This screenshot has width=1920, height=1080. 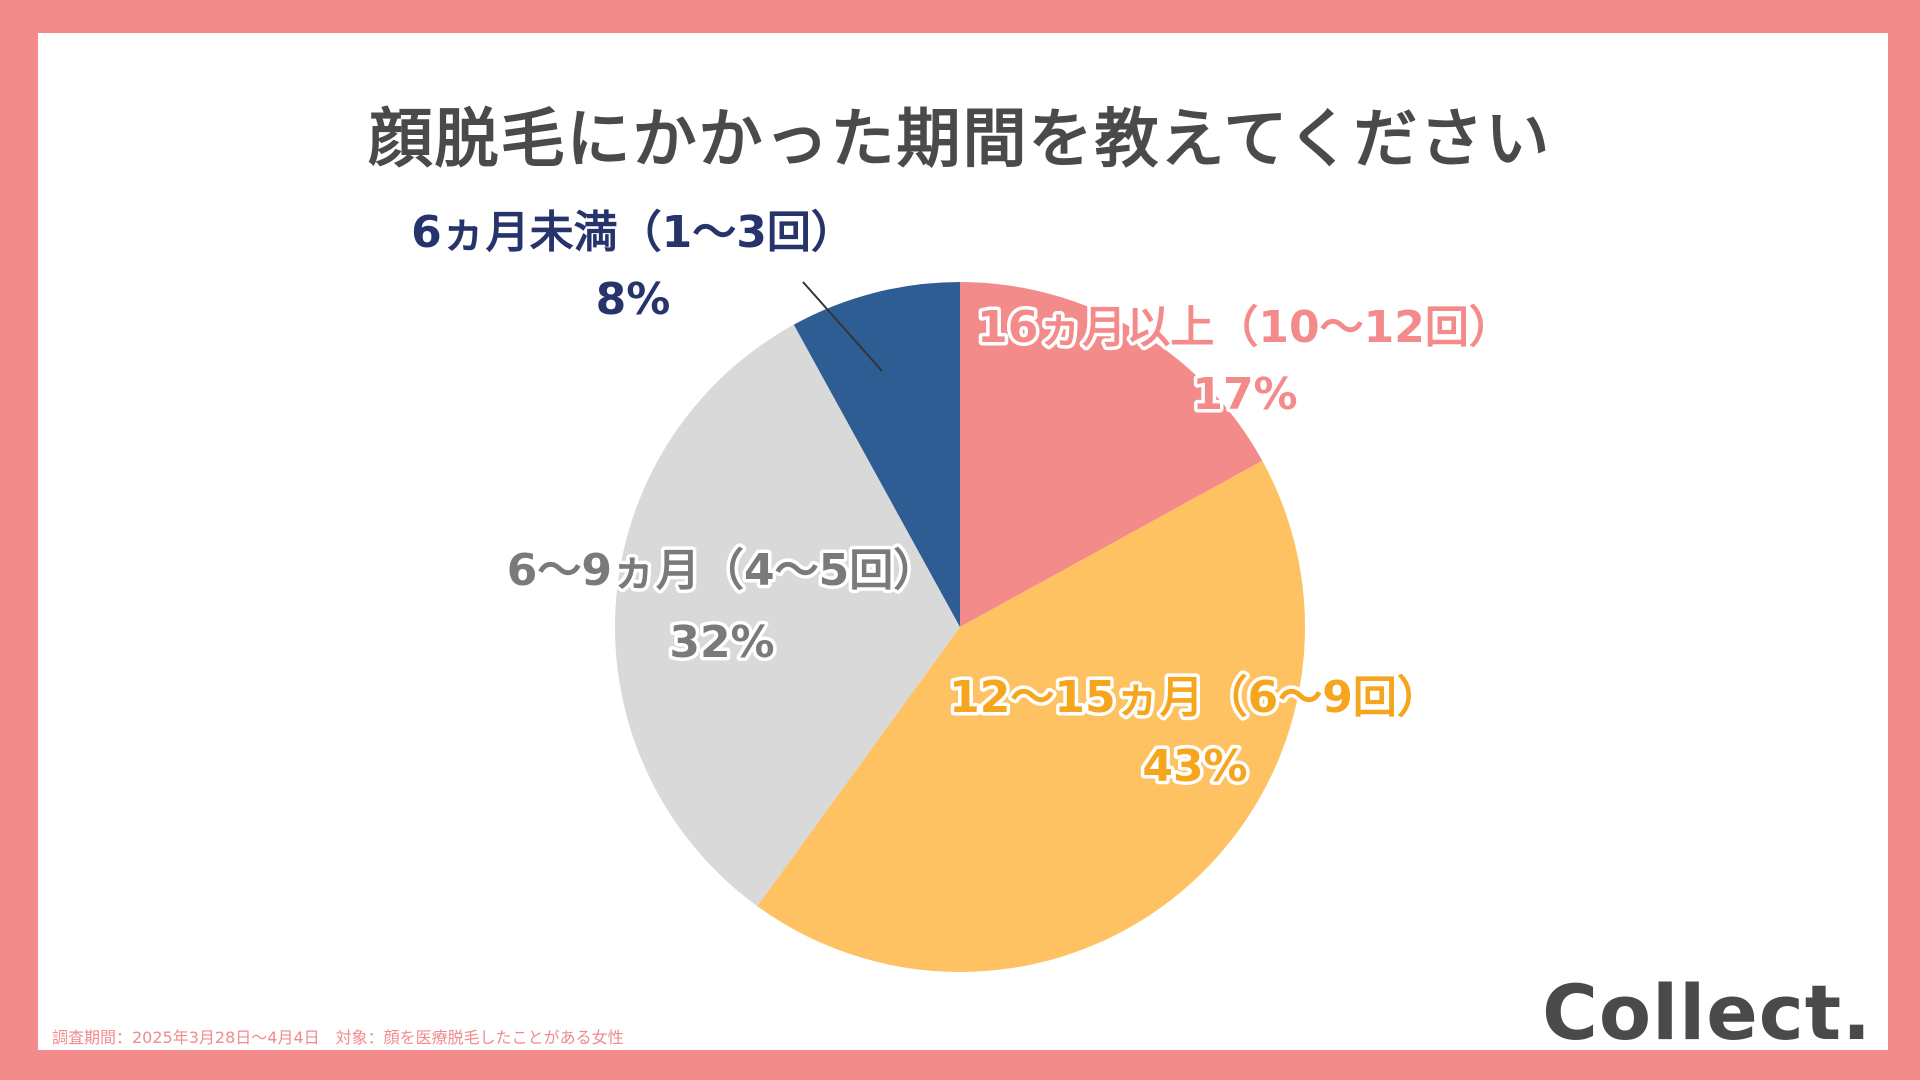 I want to click on survey-footnote: 調査期間：2025年3月28日〜4月4日 対象：顔を医療脱毛したことがある女性, so click(x=338, y=1037).